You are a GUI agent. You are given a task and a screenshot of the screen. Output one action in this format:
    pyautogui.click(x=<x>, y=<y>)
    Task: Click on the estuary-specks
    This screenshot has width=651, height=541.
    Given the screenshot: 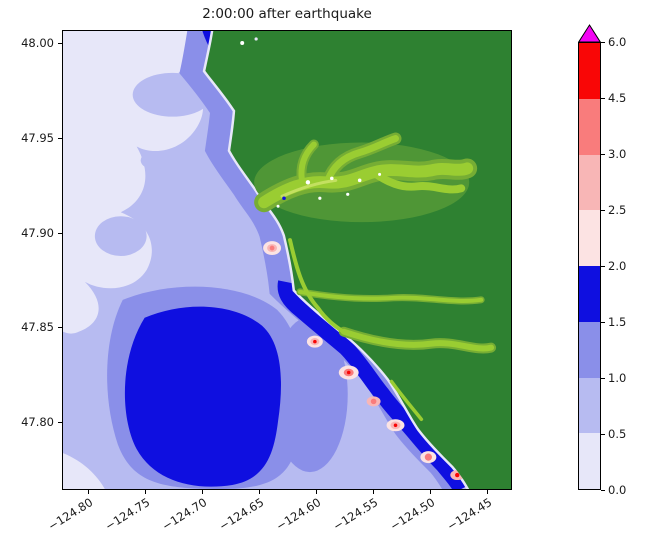 What is the action you would take?
    pyautogui.click(x=311, y=122)
    